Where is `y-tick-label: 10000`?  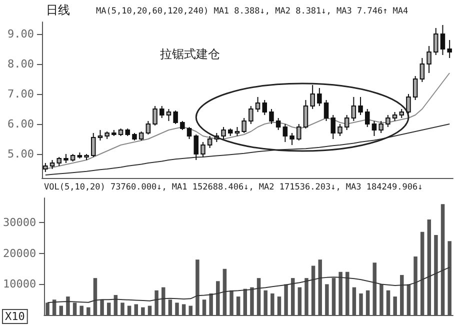 y-tick-label: 10000 is located at coordinates (19, 284).